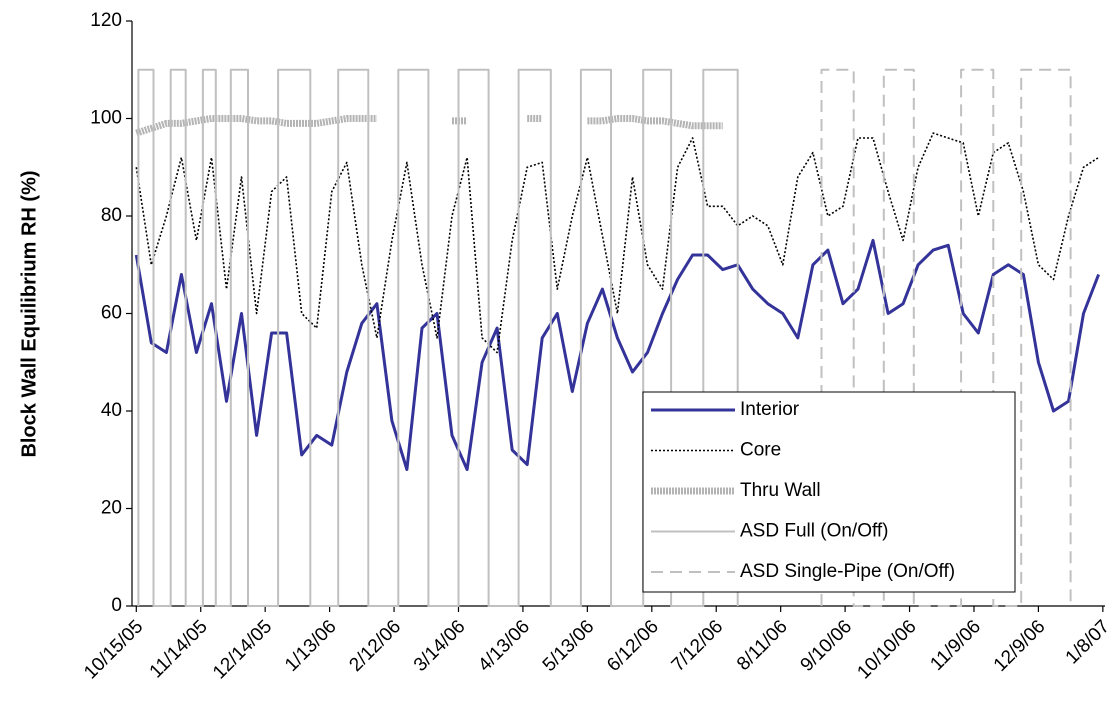 Image resolution: width=1114 pixels, height=703 pixels. Describe the element at coordinates (814, 531) in the screenshot. I see `legend-label: ASD Full (On/Off)` at that location.